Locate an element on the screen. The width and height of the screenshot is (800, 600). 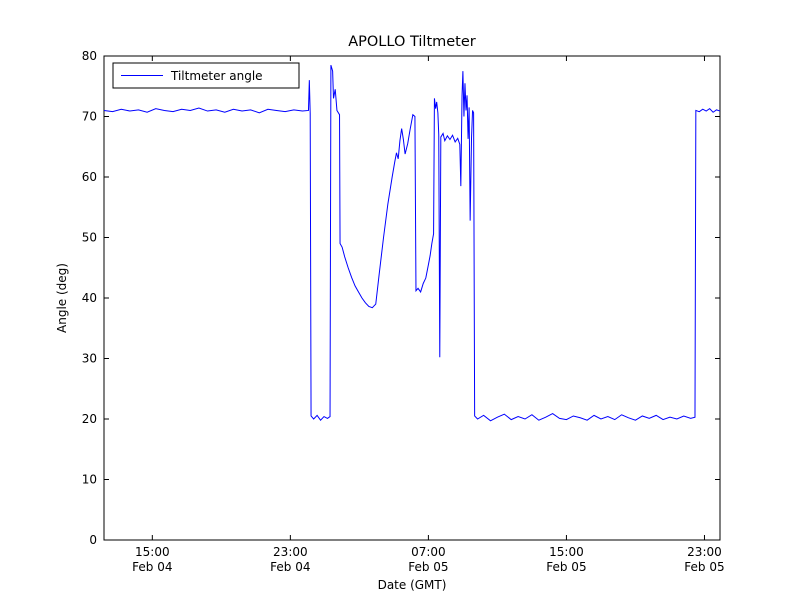
tick-label: 0 is located at coordinates (93, 540).